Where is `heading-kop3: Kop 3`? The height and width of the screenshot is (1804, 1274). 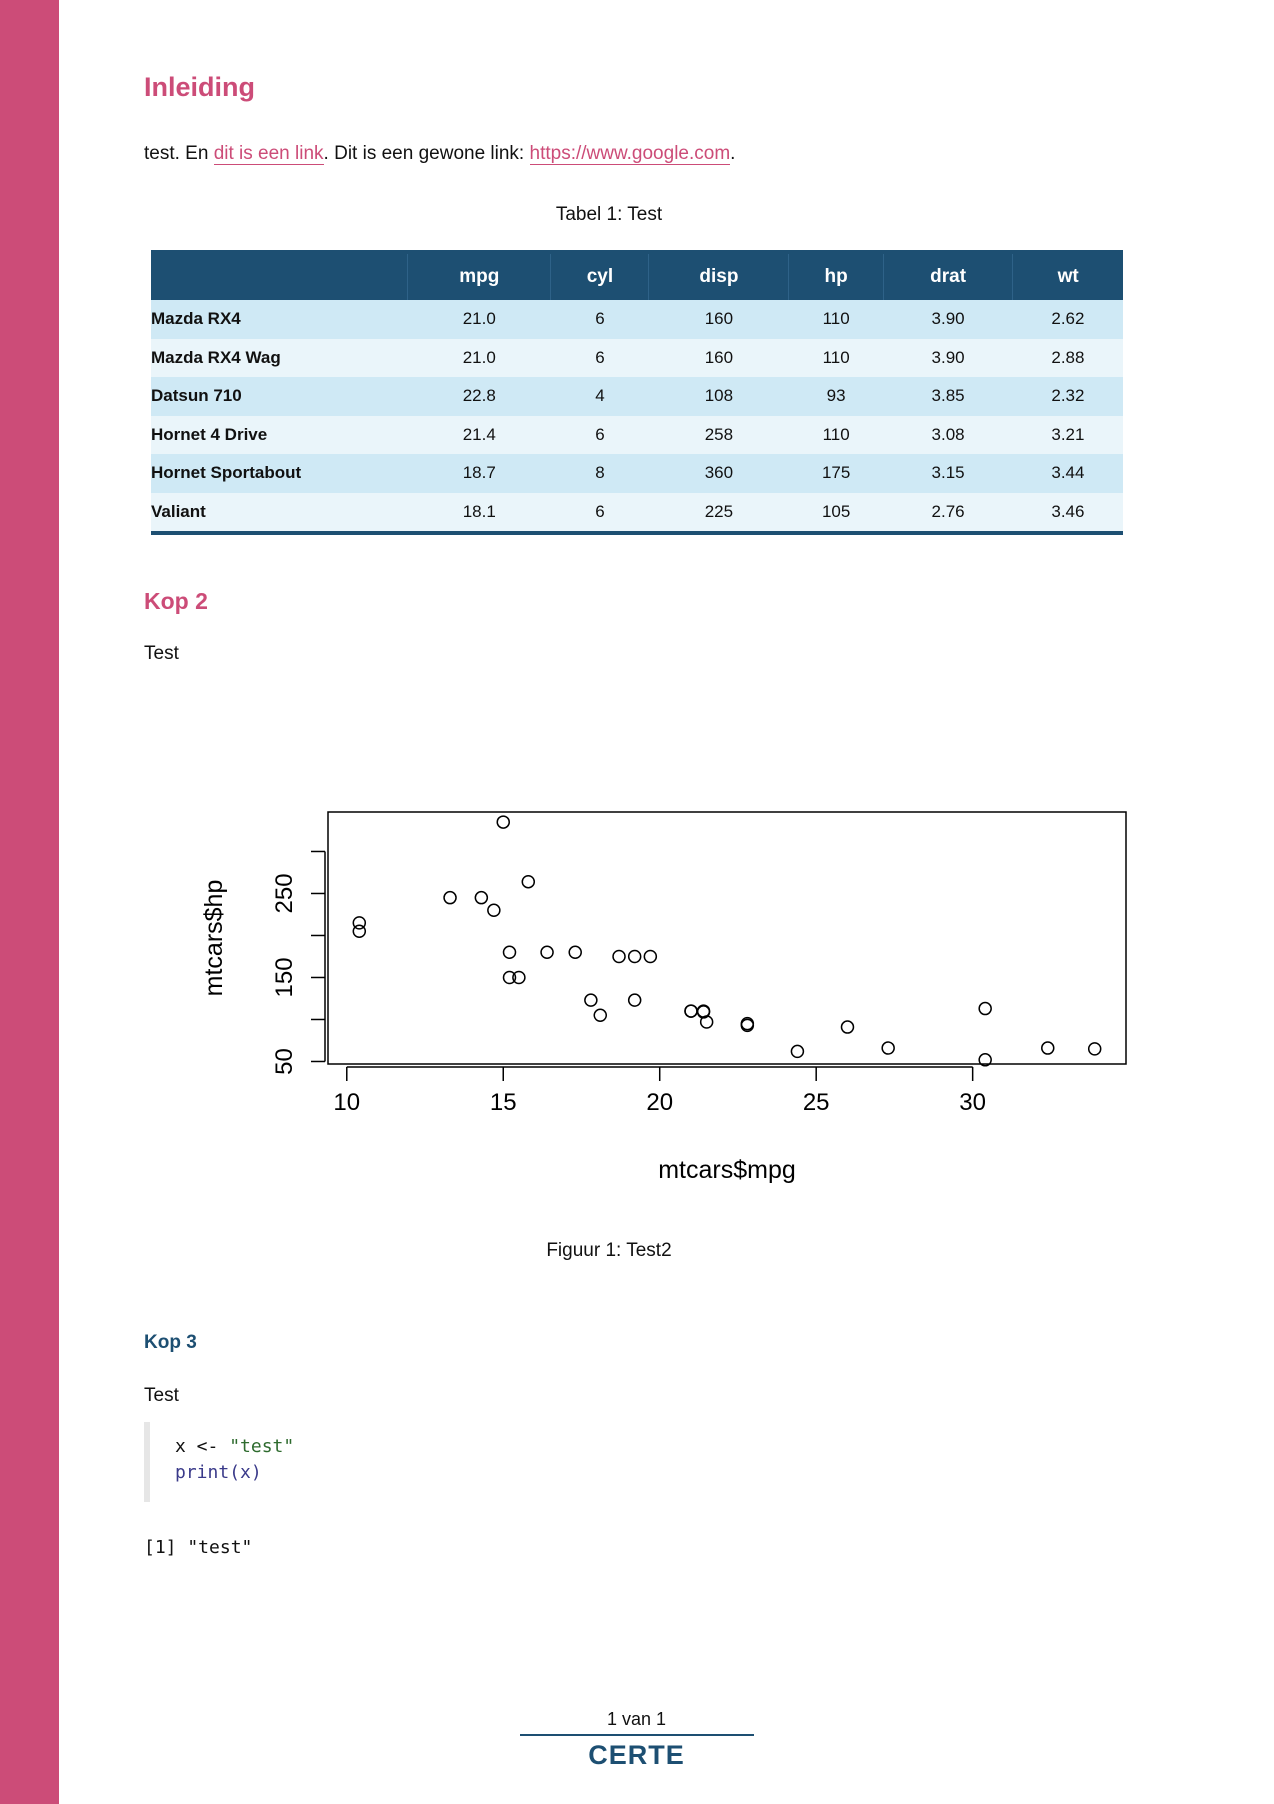
heading-kop3: Kop 3 is located at coordinates (170, 1342).